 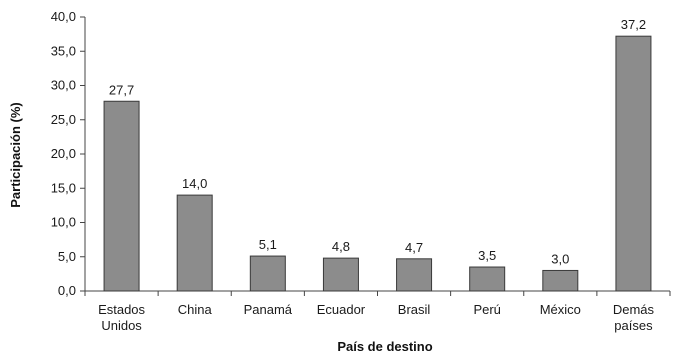 I want to click on x-tick-label: Demás países, so click(x=634, y=317).